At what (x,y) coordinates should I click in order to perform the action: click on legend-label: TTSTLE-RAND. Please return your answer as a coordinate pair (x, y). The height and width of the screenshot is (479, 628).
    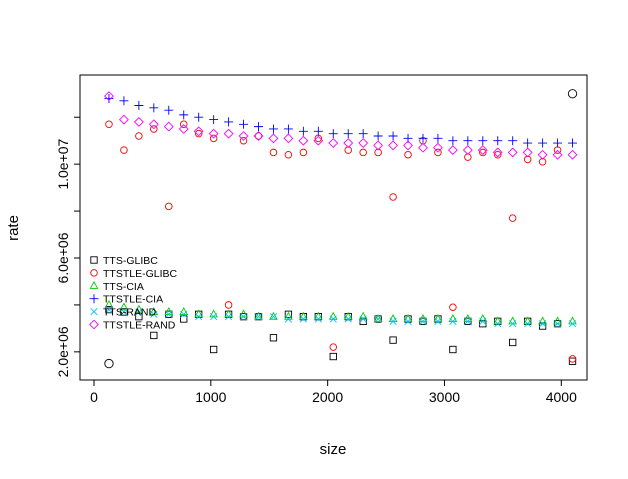
    Looking at the image, I should click on (139, 326).